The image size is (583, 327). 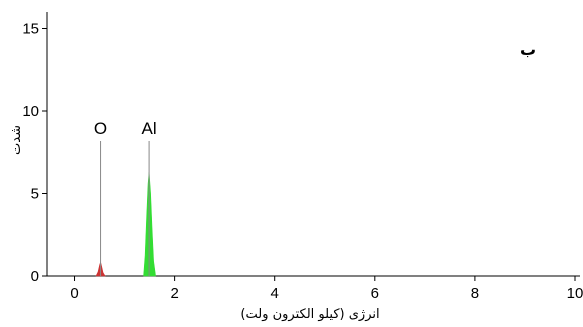 I want to click on peak-markers: O Al, so click(x=125, y=197).